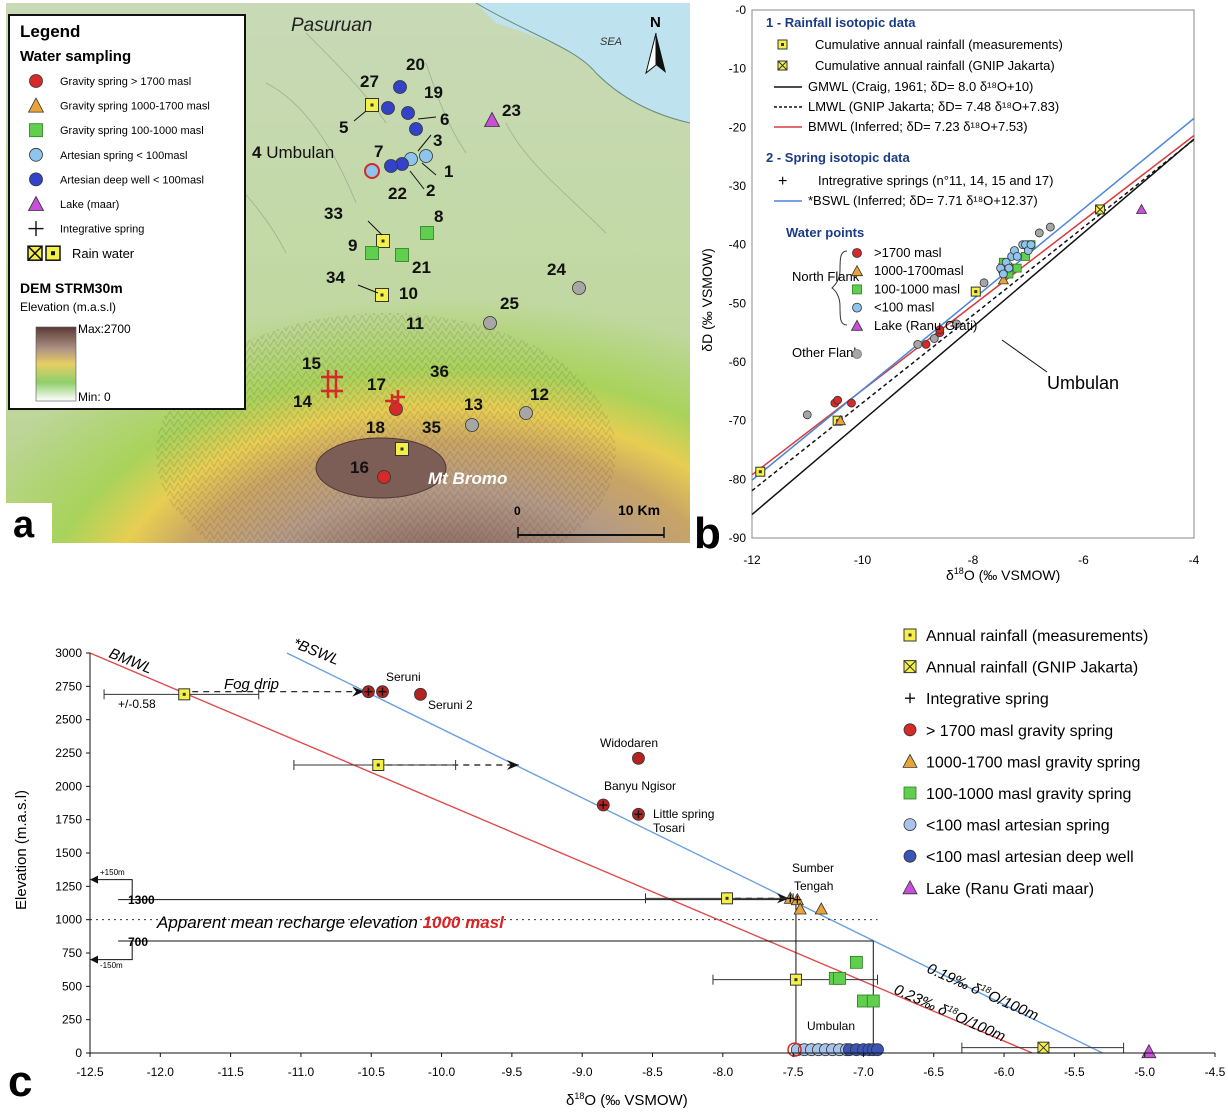 This screenshot has width=1228, height=1117. I want to click on c-point-integrative, so click(603, 805).